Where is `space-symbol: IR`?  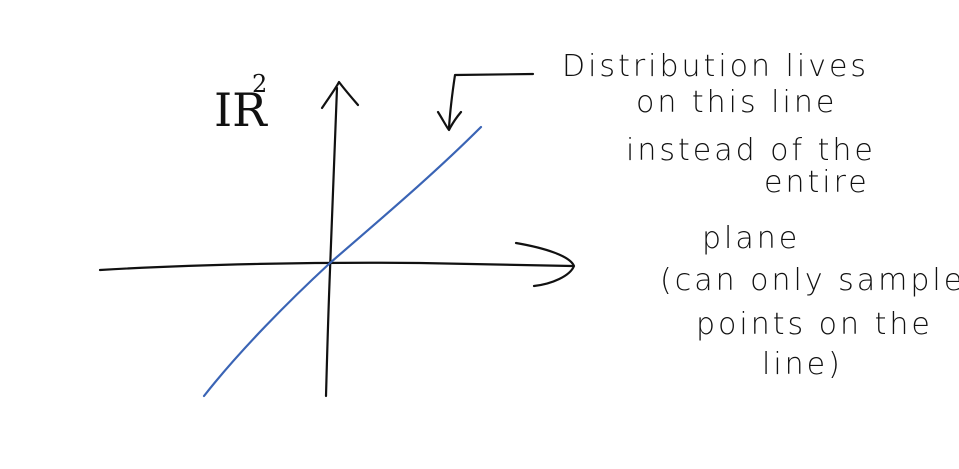
space-symbol: IR is located at coordinates (241, 110).